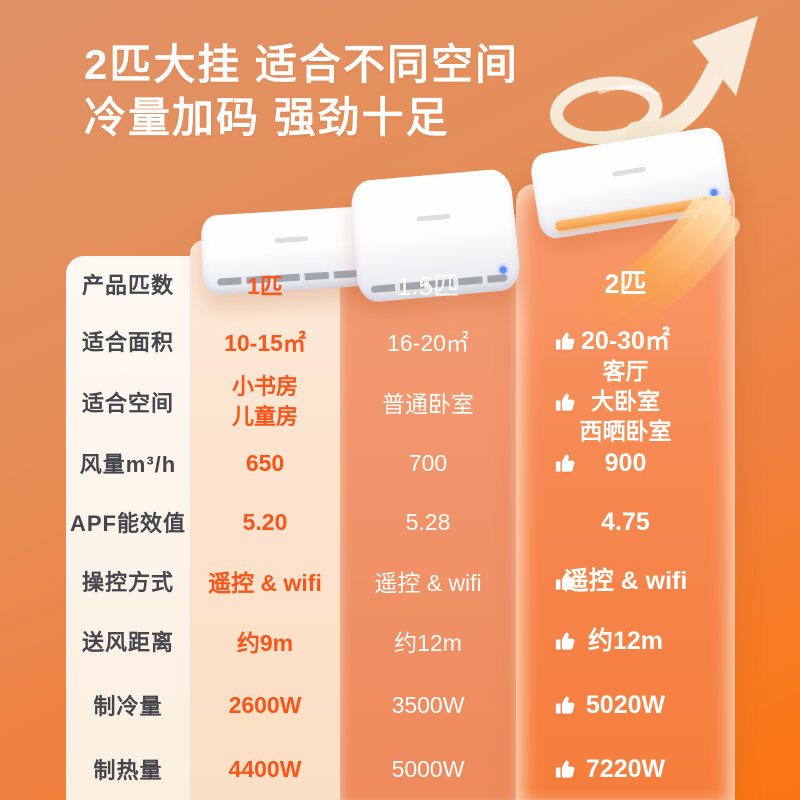 Image resolution: width=800 pixels, height=800 pixels. What do you see at coordinates (127, 642) in the screenshot?
I see `row-label-distance: 送风距离` at bounding box center [127, 642].